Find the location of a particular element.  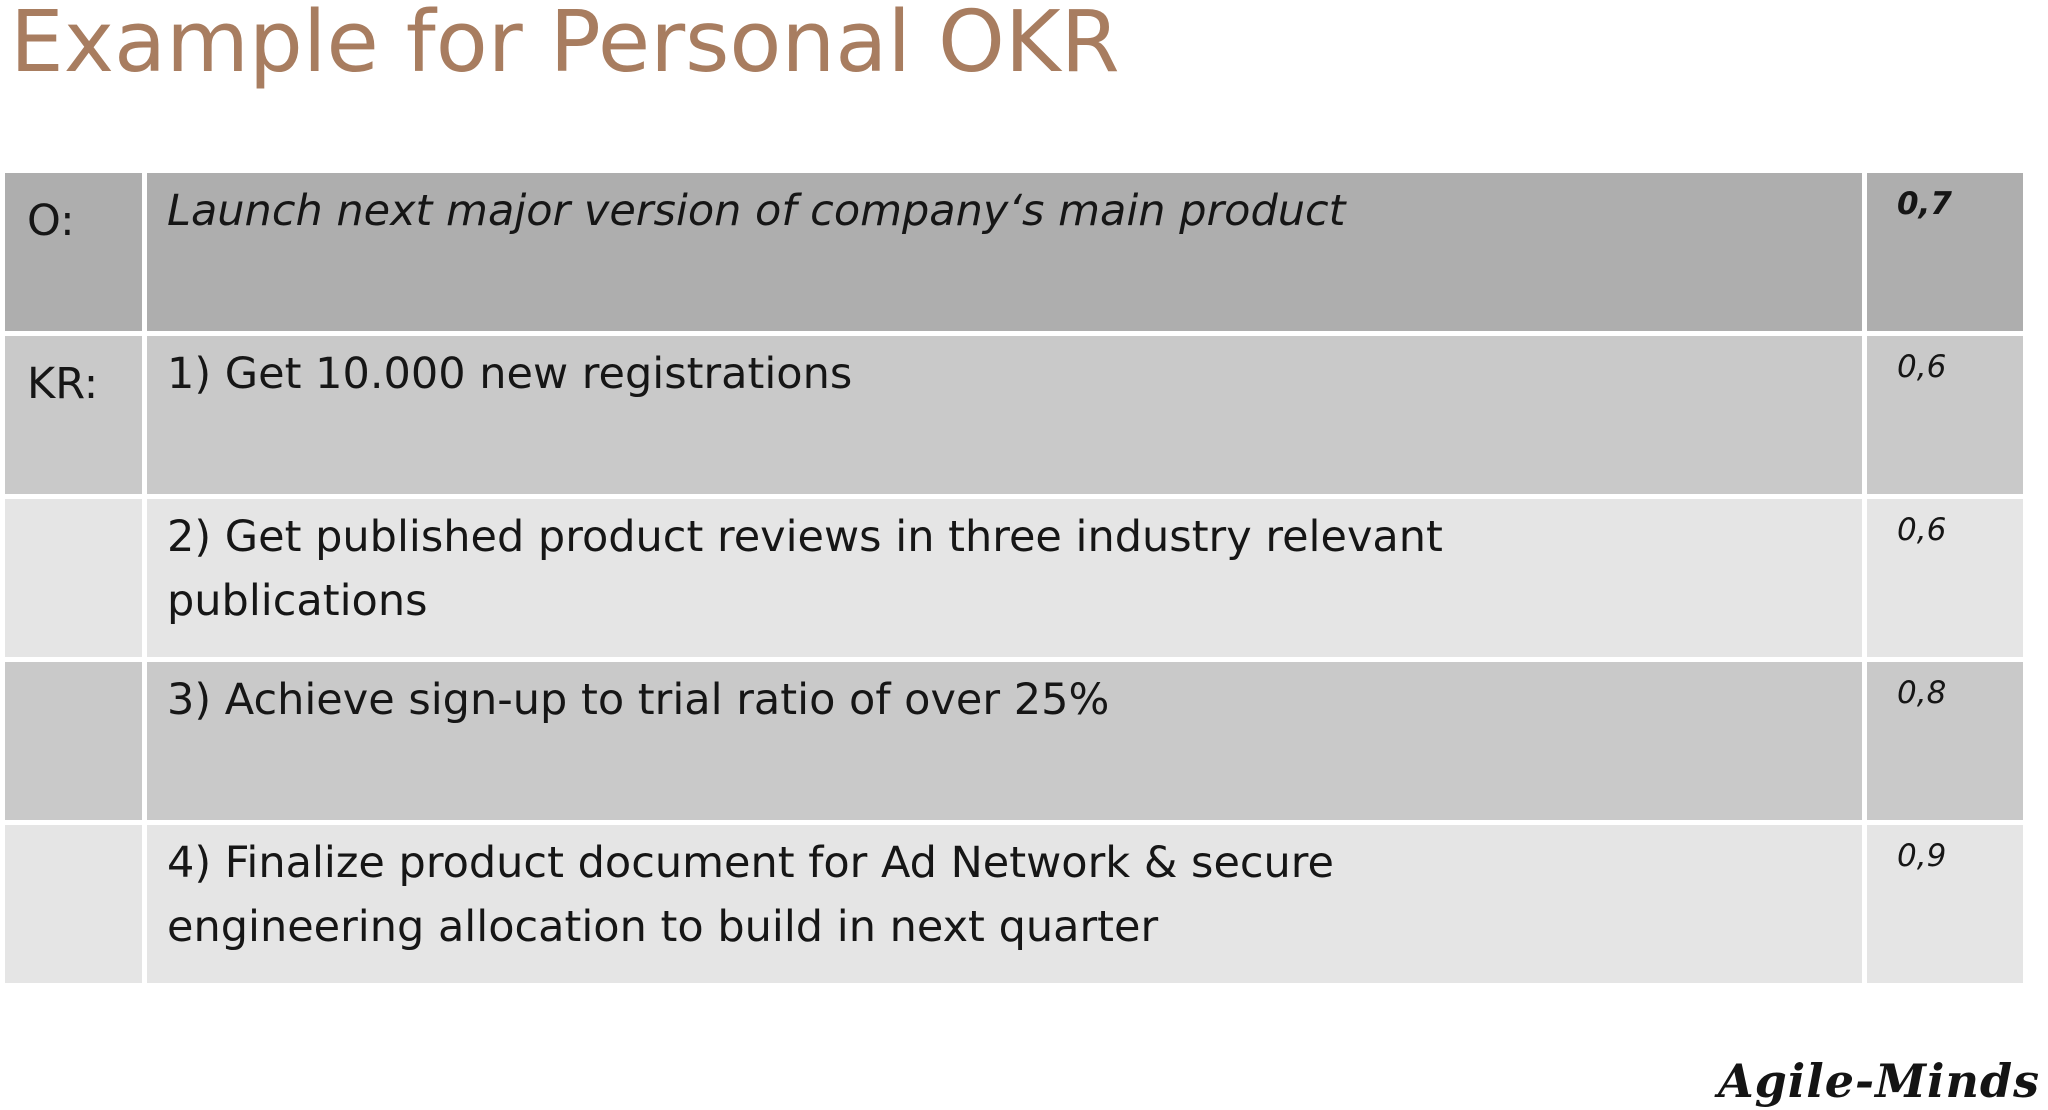

kr-row-label: KR: is located at coordinates (73, 415).